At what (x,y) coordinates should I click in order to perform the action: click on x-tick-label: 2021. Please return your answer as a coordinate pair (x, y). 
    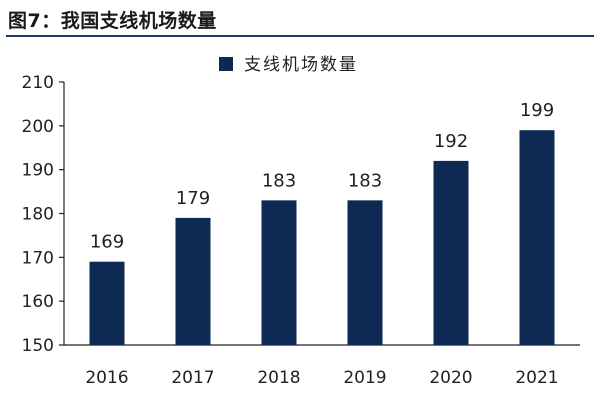
    Looking at the image, I should click on (536, 378).